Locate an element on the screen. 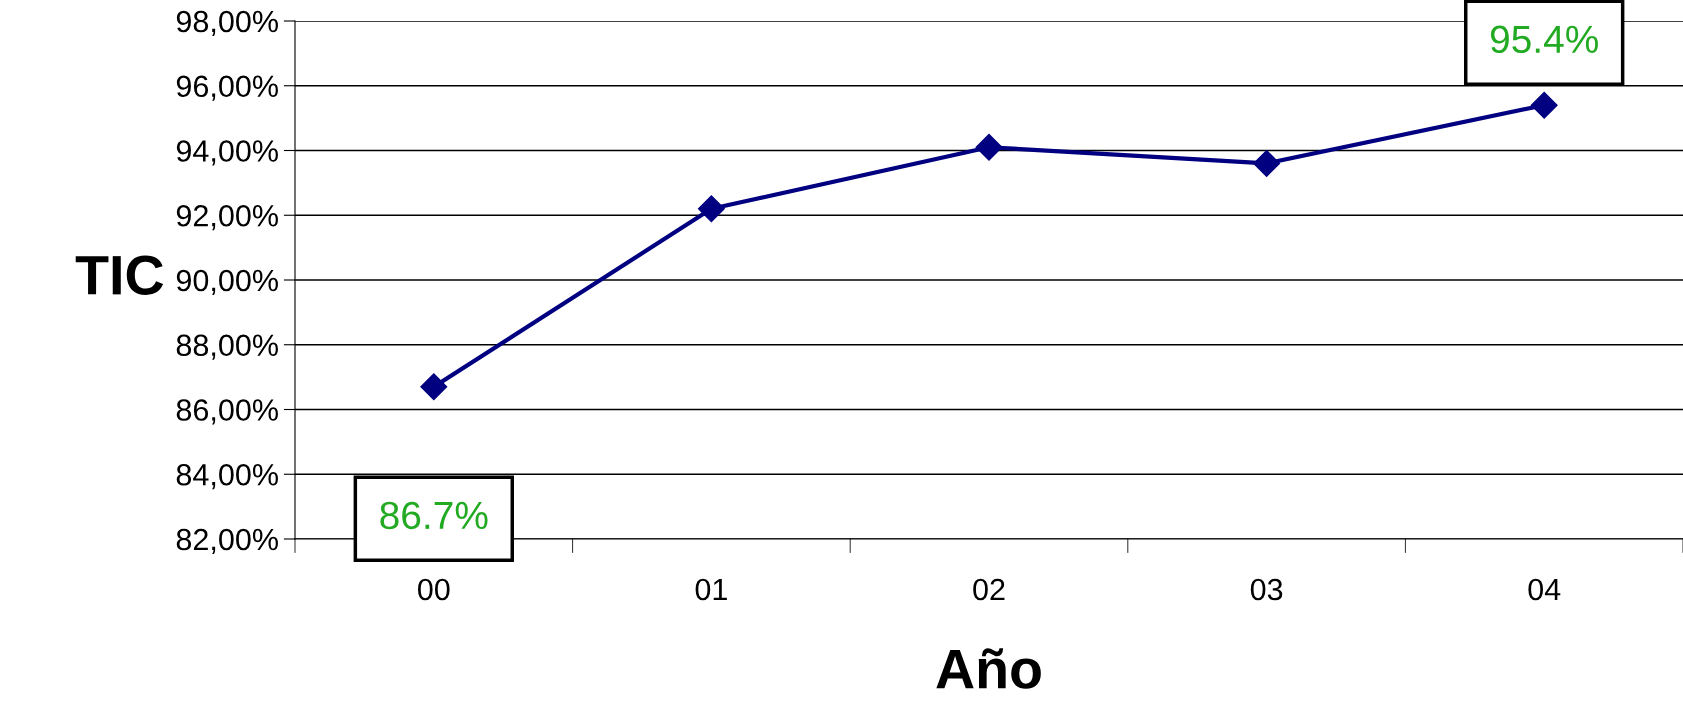 The height and width of the screenshot is (711, 1683). x-axis-title: Año is located at coordinates (988, 668).